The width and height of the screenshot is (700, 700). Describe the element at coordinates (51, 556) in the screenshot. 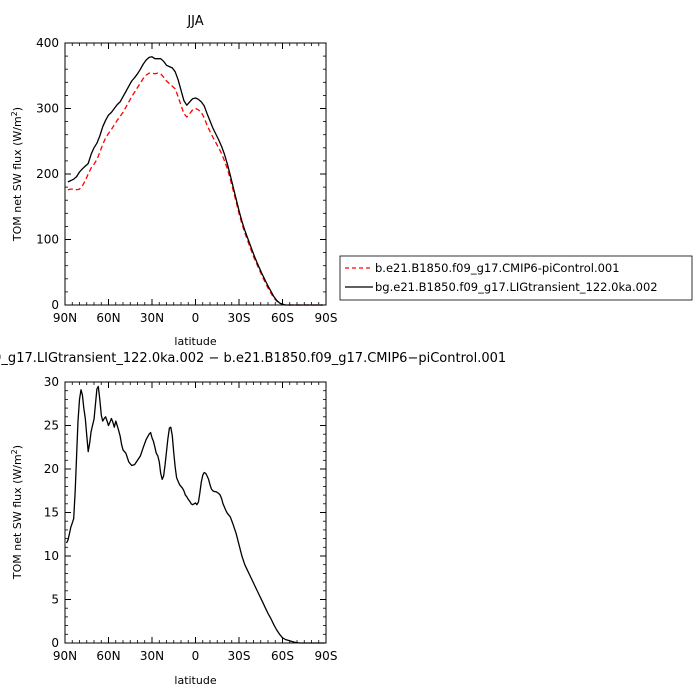

I see `bottom-y-tick-label: 10` at that location.